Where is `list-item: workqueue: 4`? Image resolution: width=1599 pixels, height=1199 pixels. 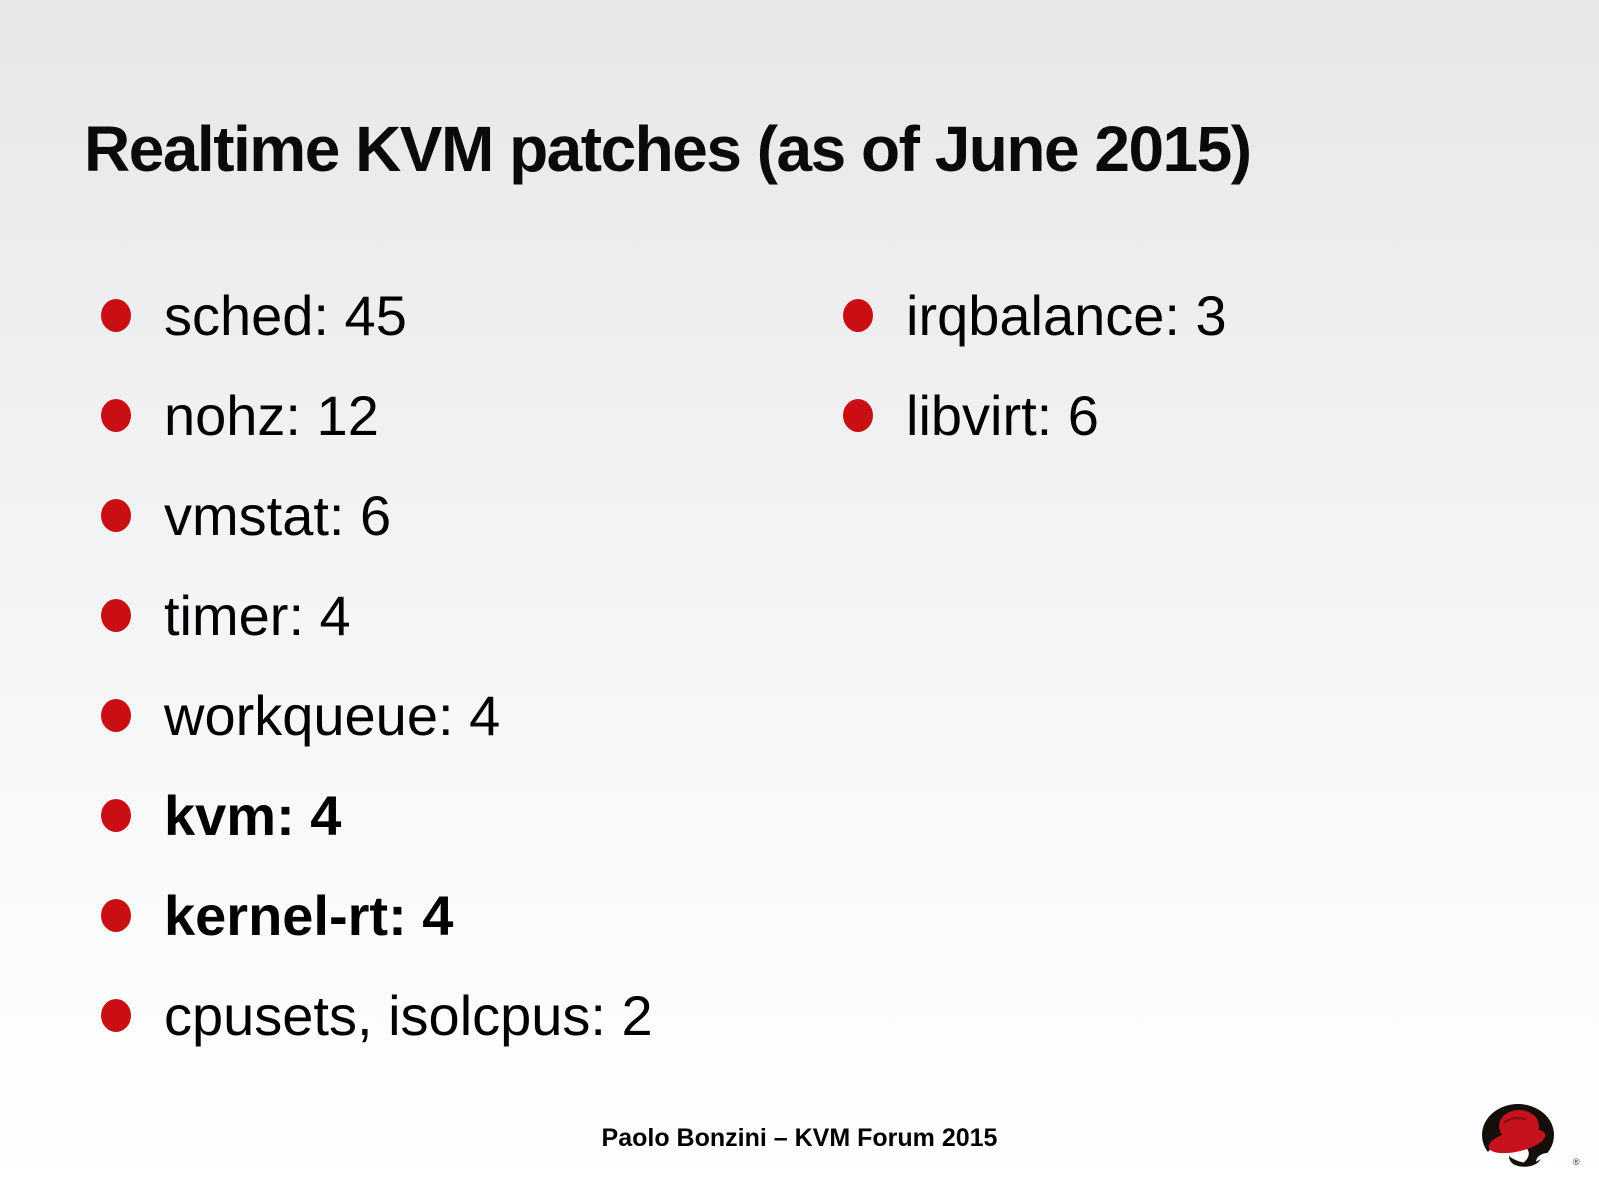 list-item: workqueue: 4 is located at coordinates (377, 715).